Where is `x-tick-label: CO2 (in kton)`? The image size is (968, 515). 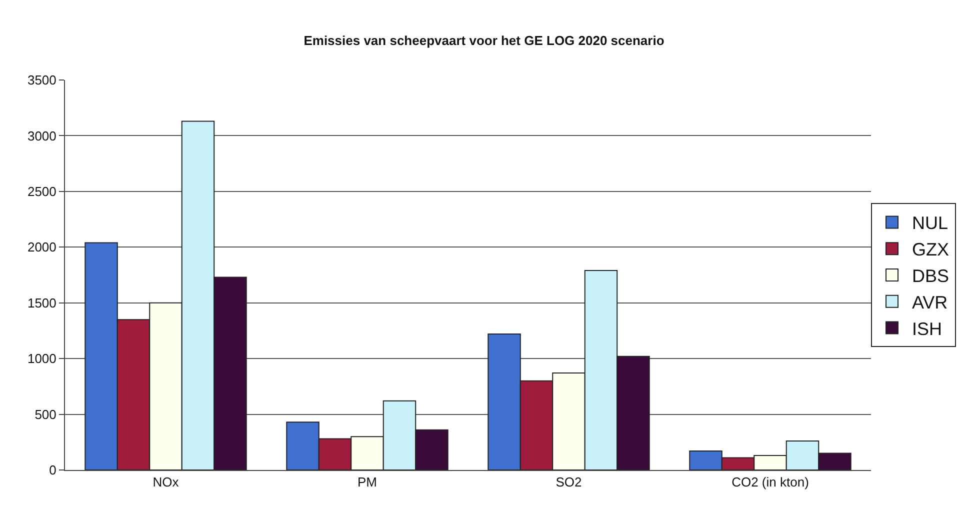 x-tick-label: CO2 (in kton) is located at coordinates (770, 482).